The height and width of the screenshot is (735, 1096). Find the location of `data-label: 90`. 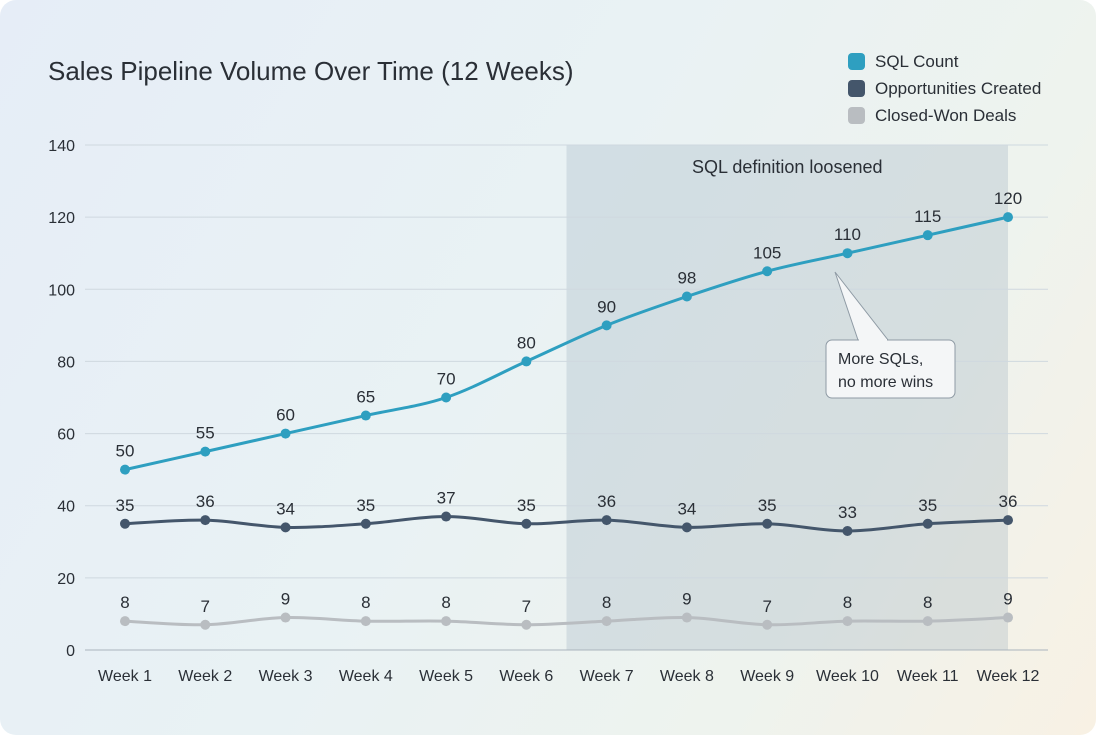

data-label: 90 is located at coordinates (606, 306).